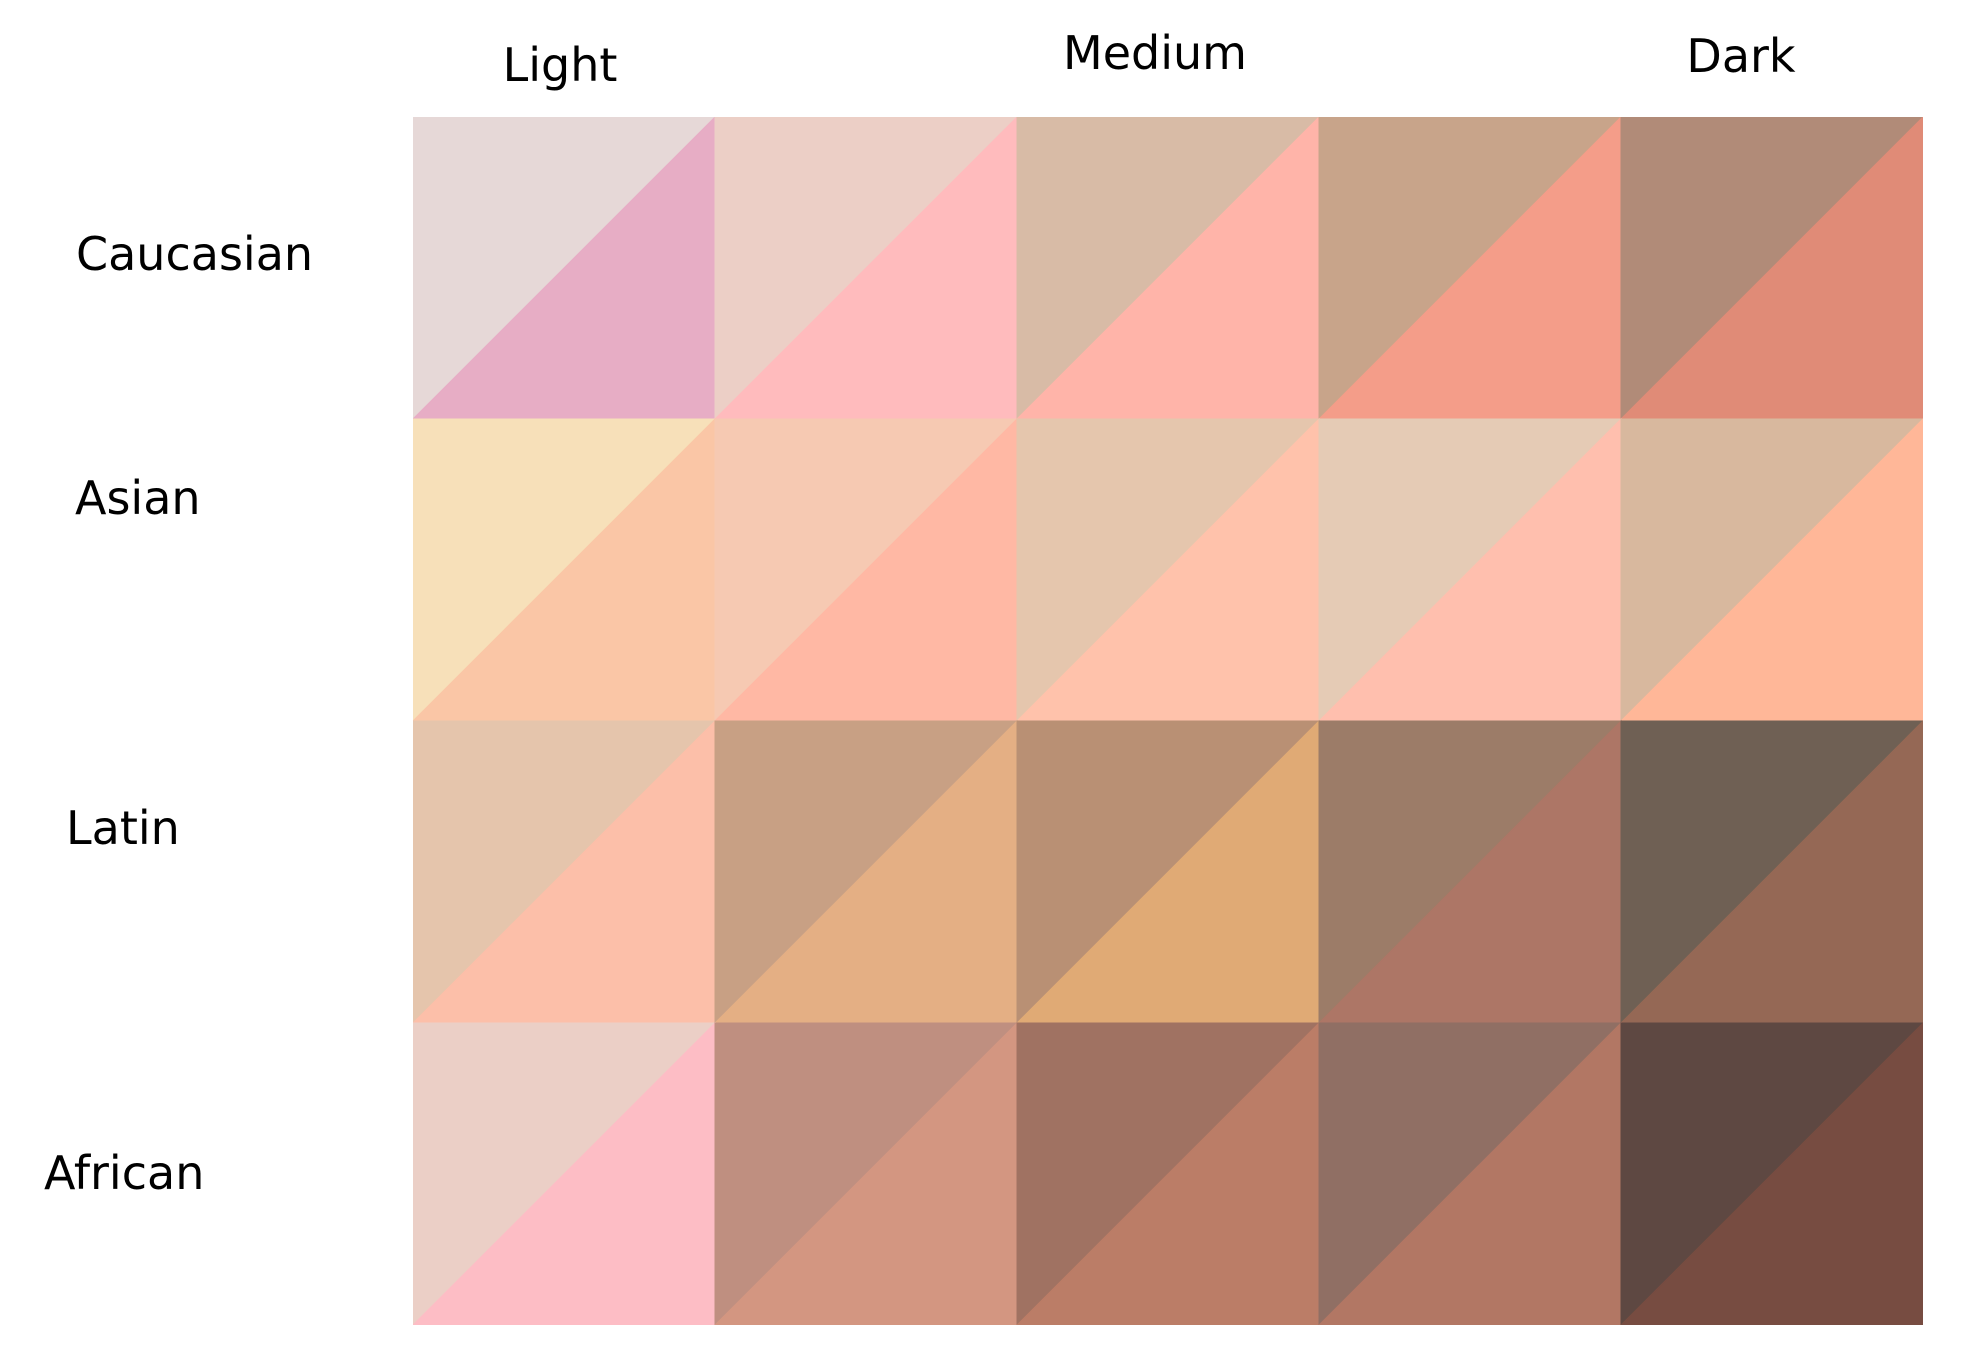 The height and width of the screenshot is (1365, 1962). Describe the element at coordinates (124, 1173) in the screenshot. I see `row-label-african: African` at that location.